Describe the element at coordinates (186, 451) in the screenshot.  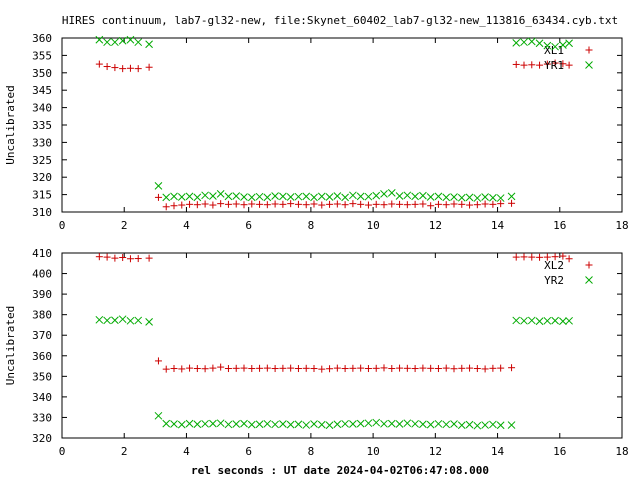
I see `x-tick-label: 4` at that location.